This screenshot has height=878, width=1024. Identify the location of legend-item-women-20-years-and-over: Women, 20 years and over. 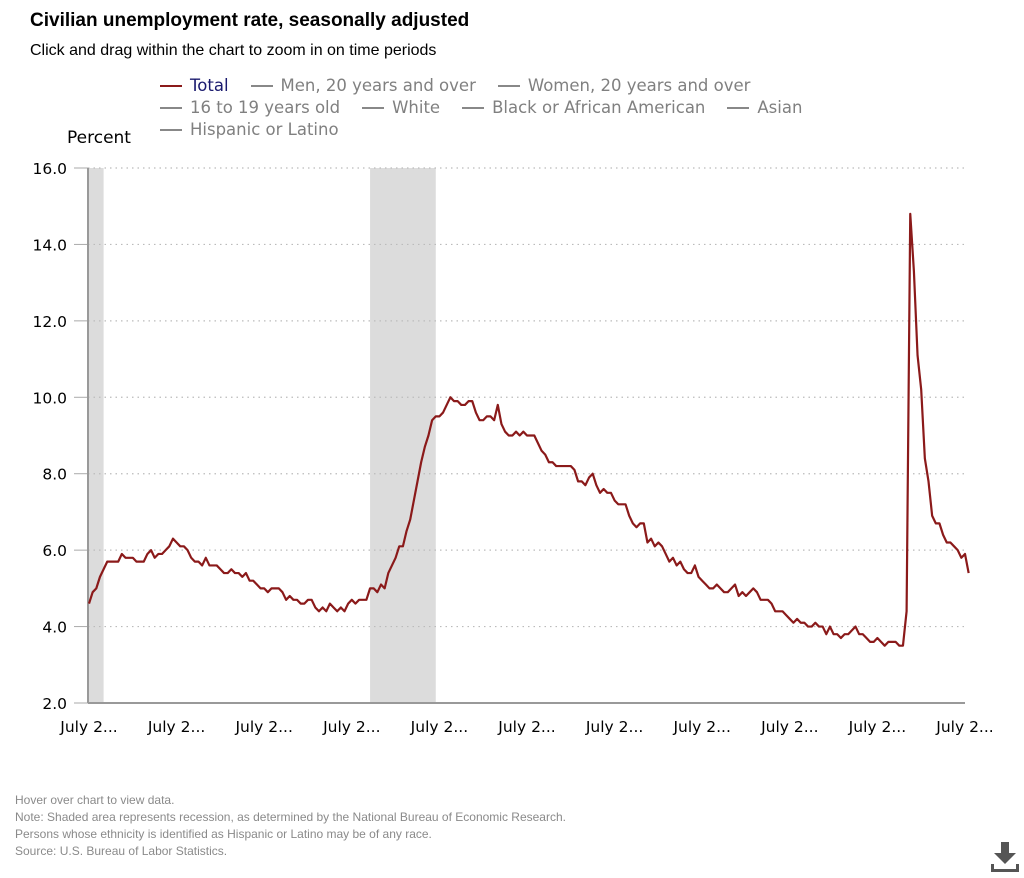
(624, 86).